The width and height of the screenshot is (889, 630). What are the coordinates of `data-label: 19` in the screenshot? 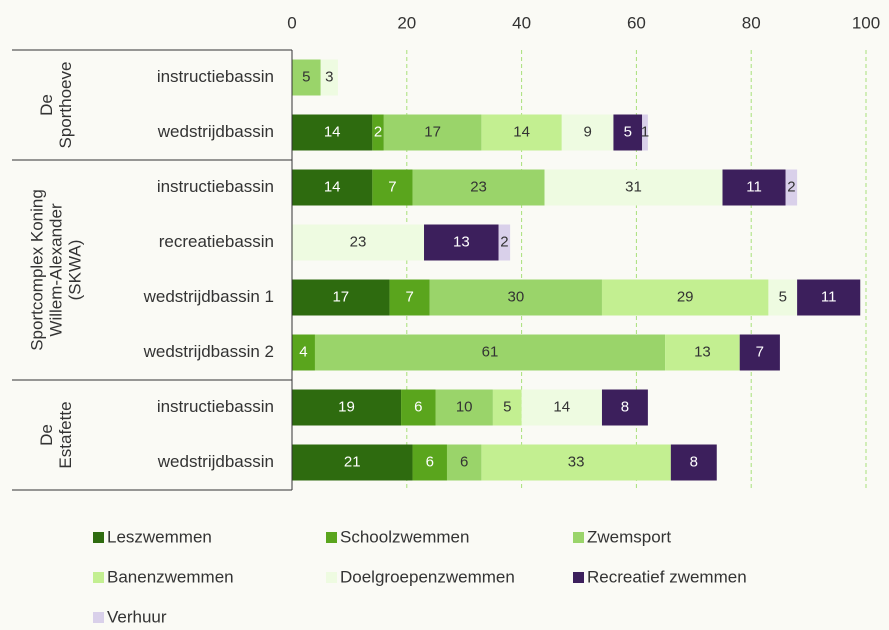 It's located at (346, 406).